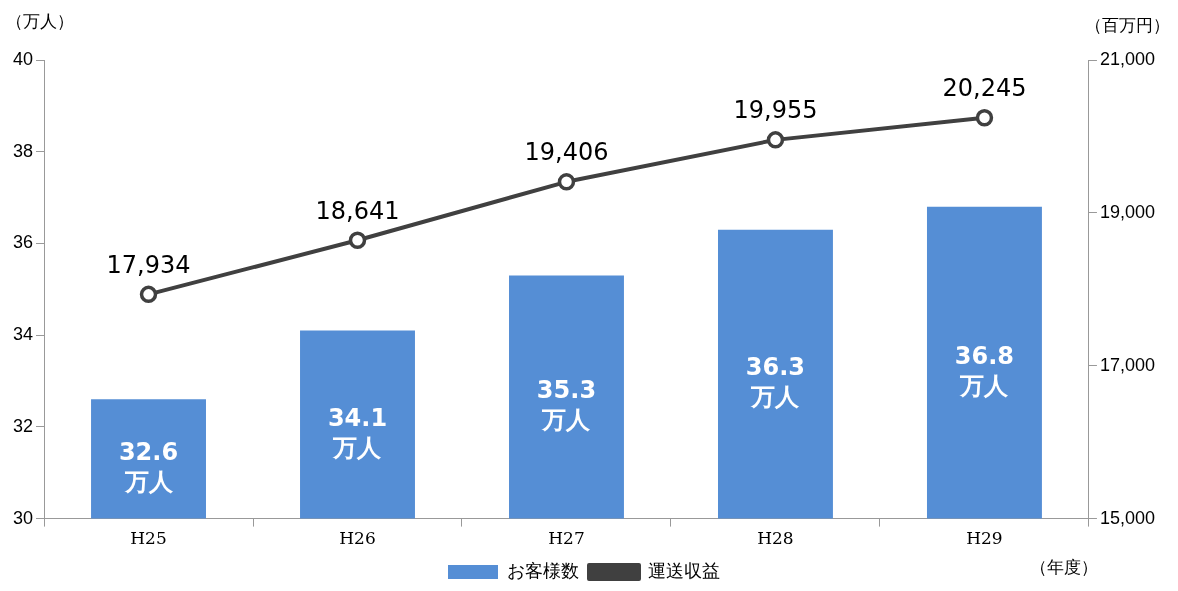 The width and height of the screenshot is (1178, 591). I want to click on data-label: 17,934, so click(148, 264).